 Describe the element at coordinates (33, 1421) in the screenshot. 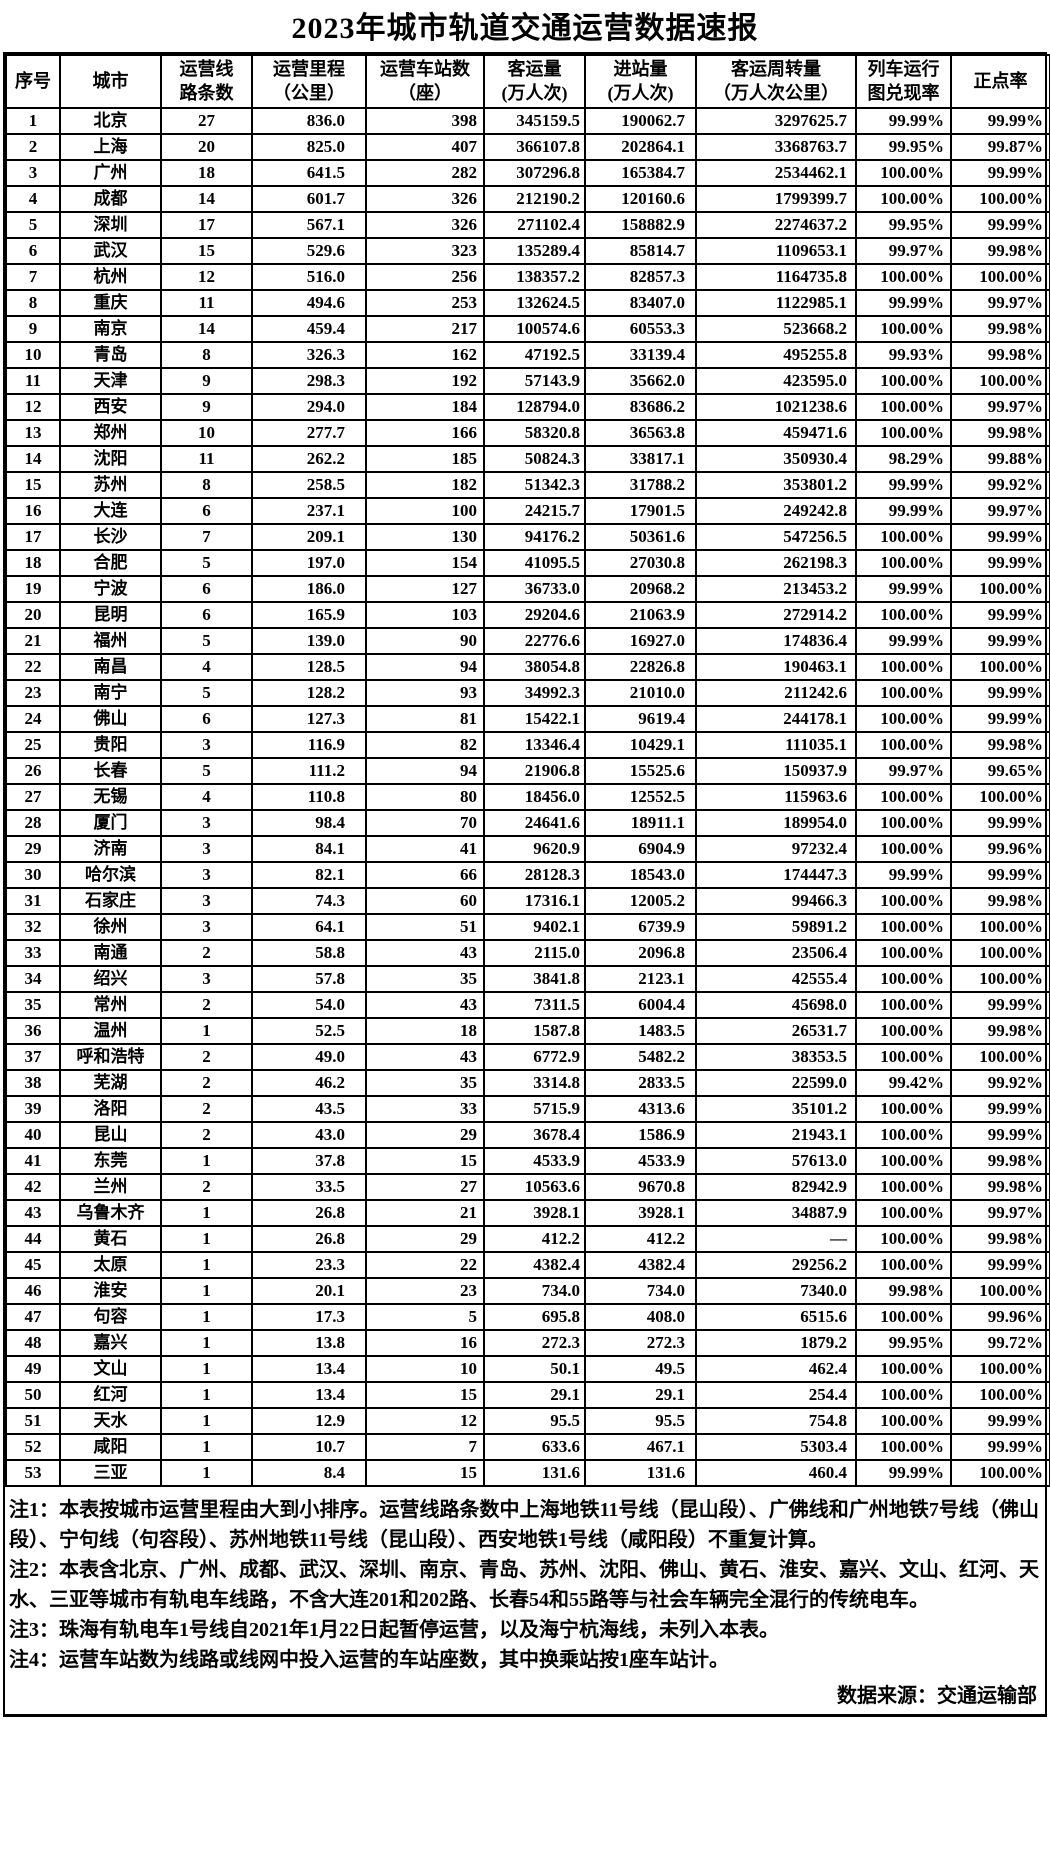

I see `table-cell: 51` at that location.